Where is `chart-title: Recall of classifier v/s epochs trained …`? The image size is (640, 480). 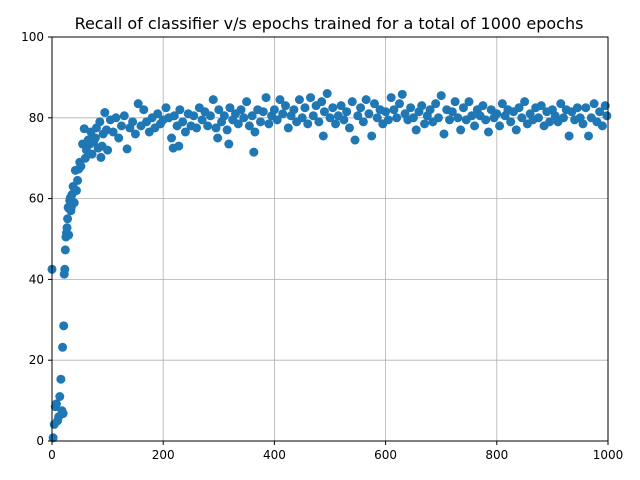
chart-title: Recall of classifier v/s epochs trained … is located at coordinates (329, 23).